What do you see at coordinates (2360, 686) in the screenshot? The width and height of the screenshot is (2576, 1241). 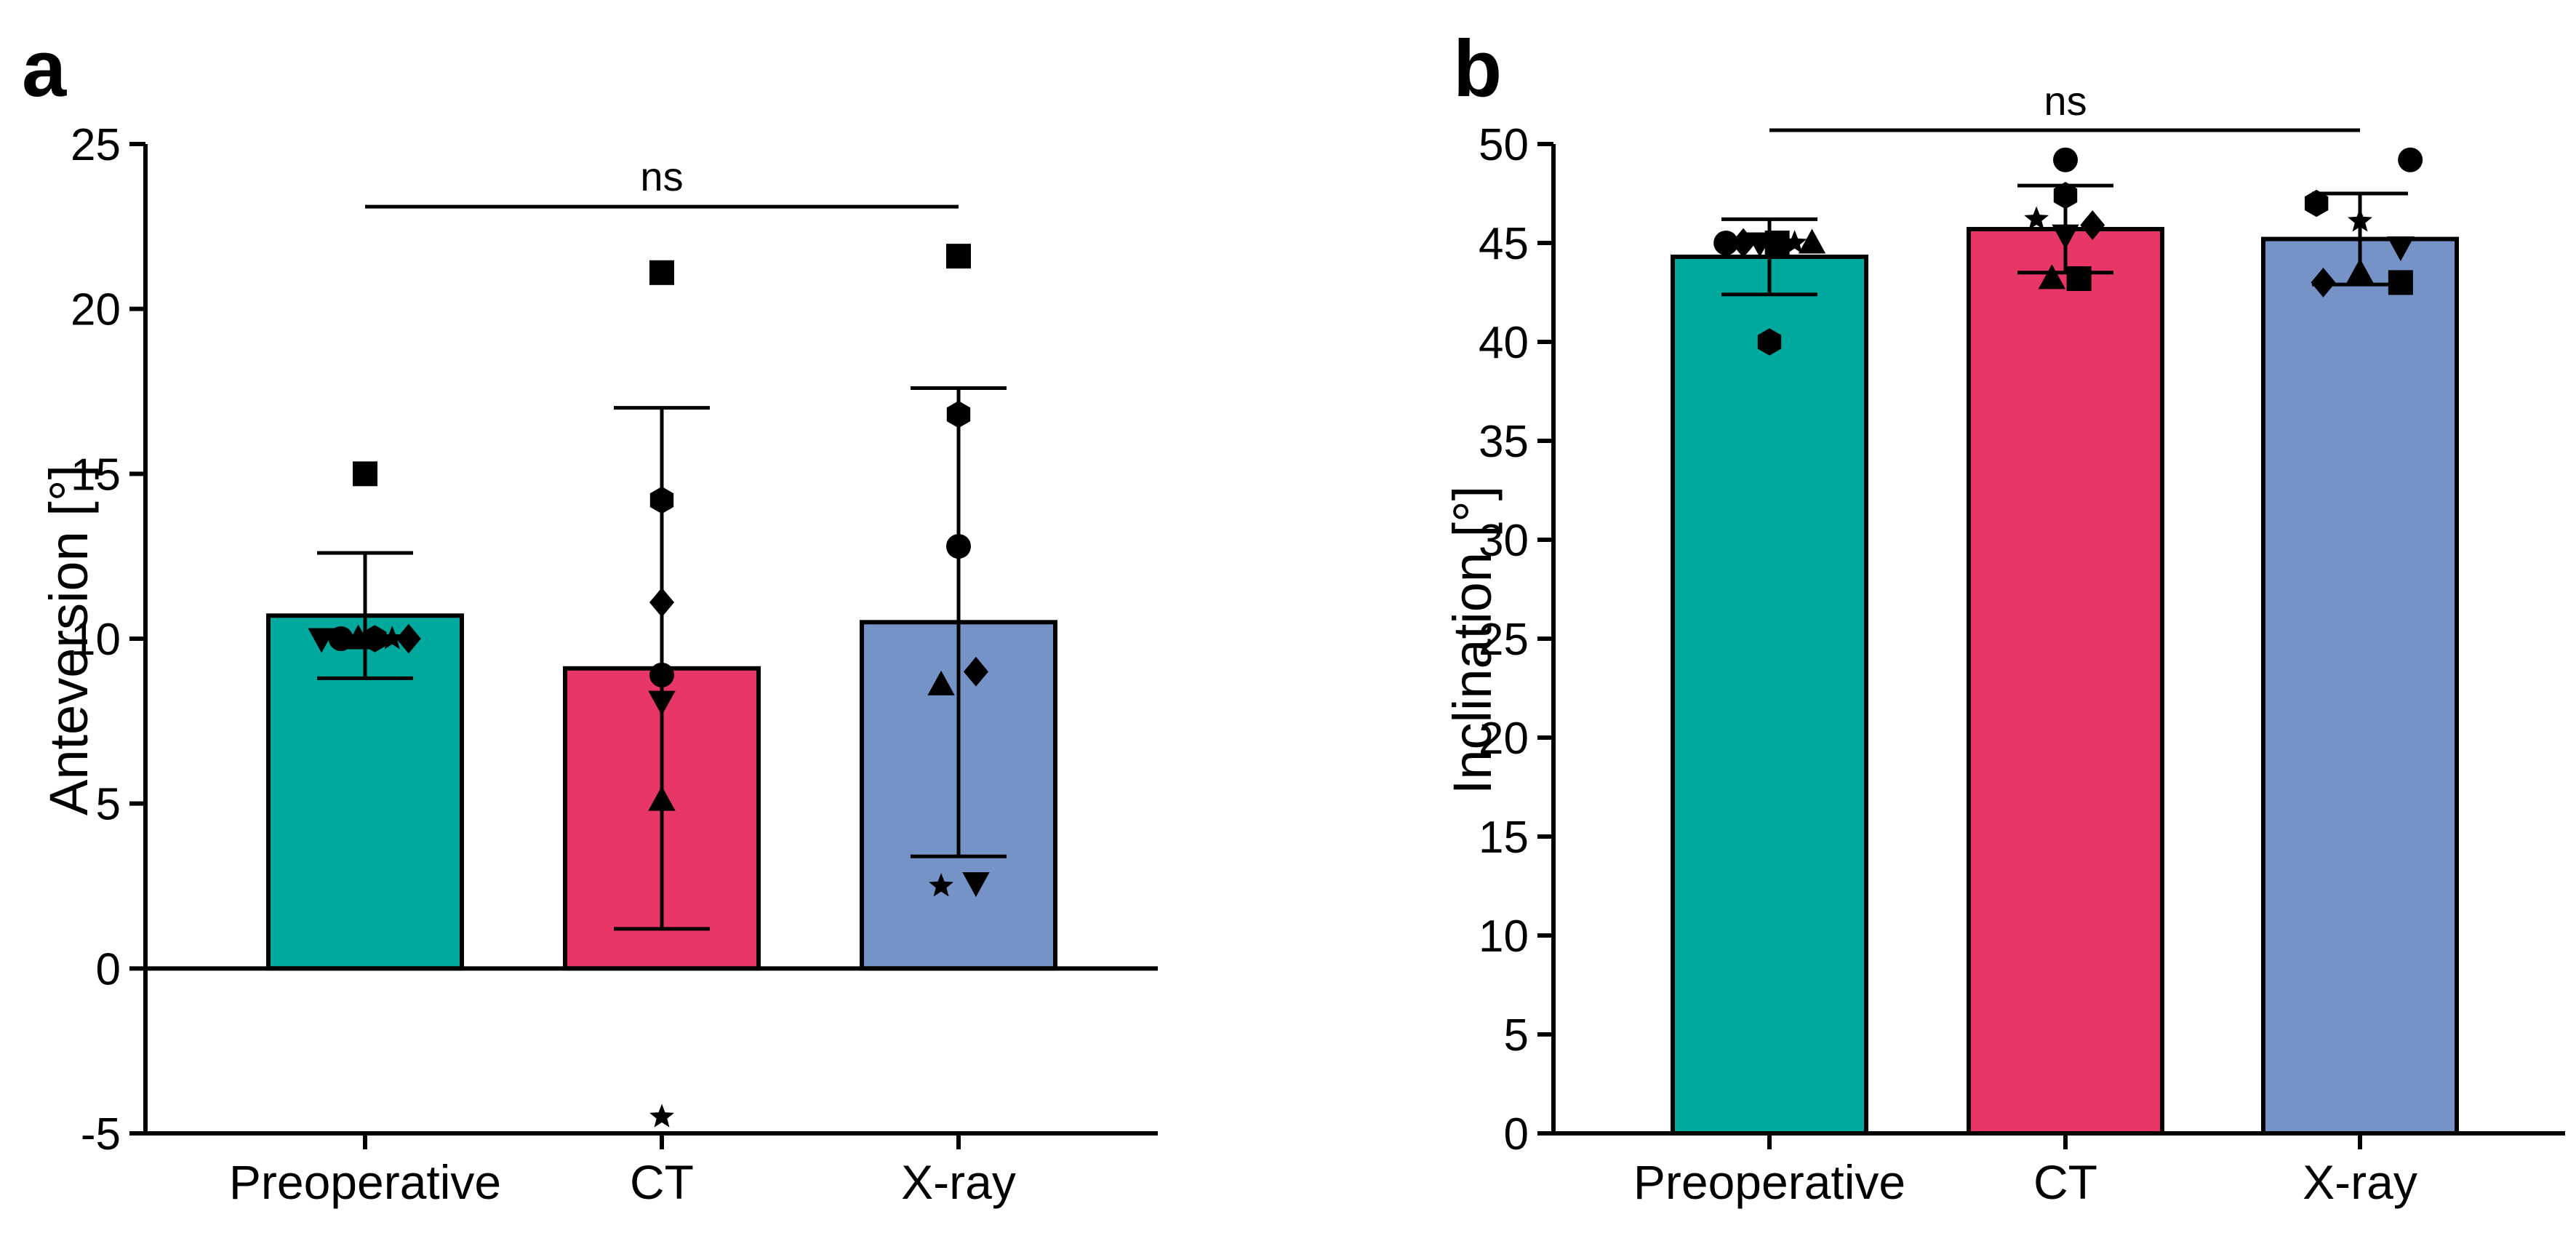 I see `bar-xray-b` at bounding box center [2360, 686].